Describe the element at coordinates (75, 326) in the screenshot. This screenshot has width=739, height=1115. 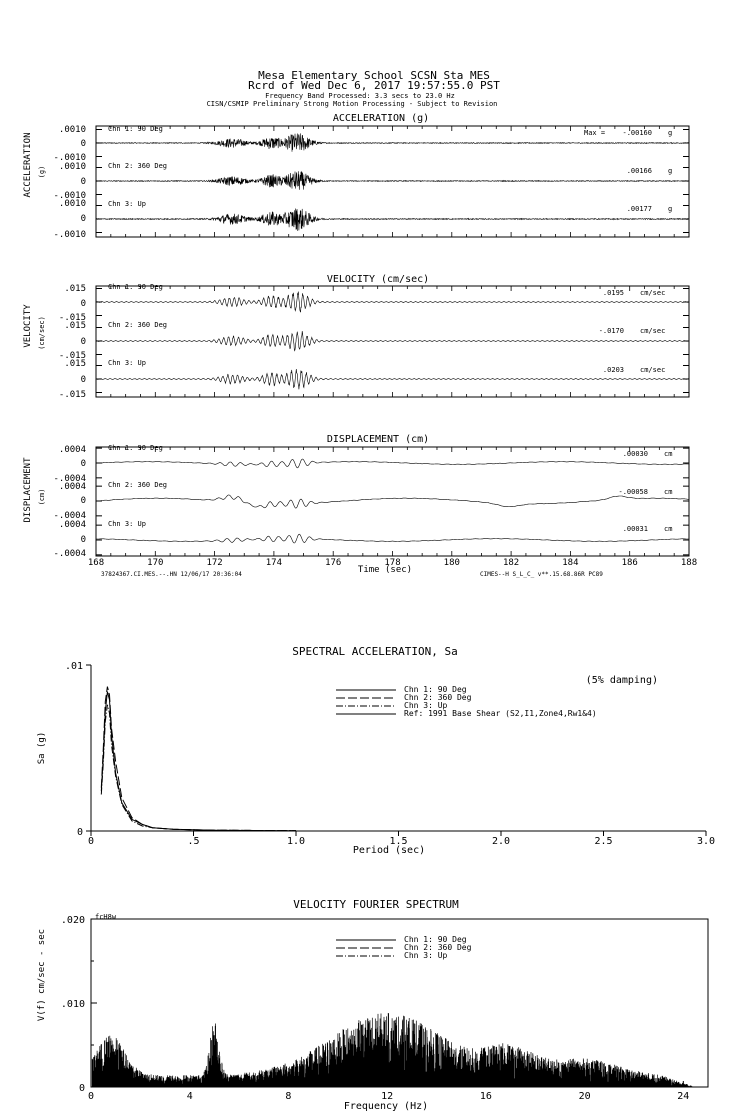
I see `velocity-ch2-ytick-top: .015` at that location.